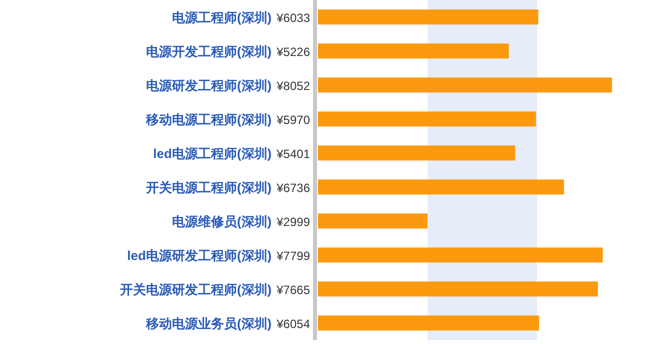  What do you see at coordinates (195, 289) in the screenshot?
I see `y-tick-label: 开关电源研发工程师(深圳)` at bounding box center [195, 289].